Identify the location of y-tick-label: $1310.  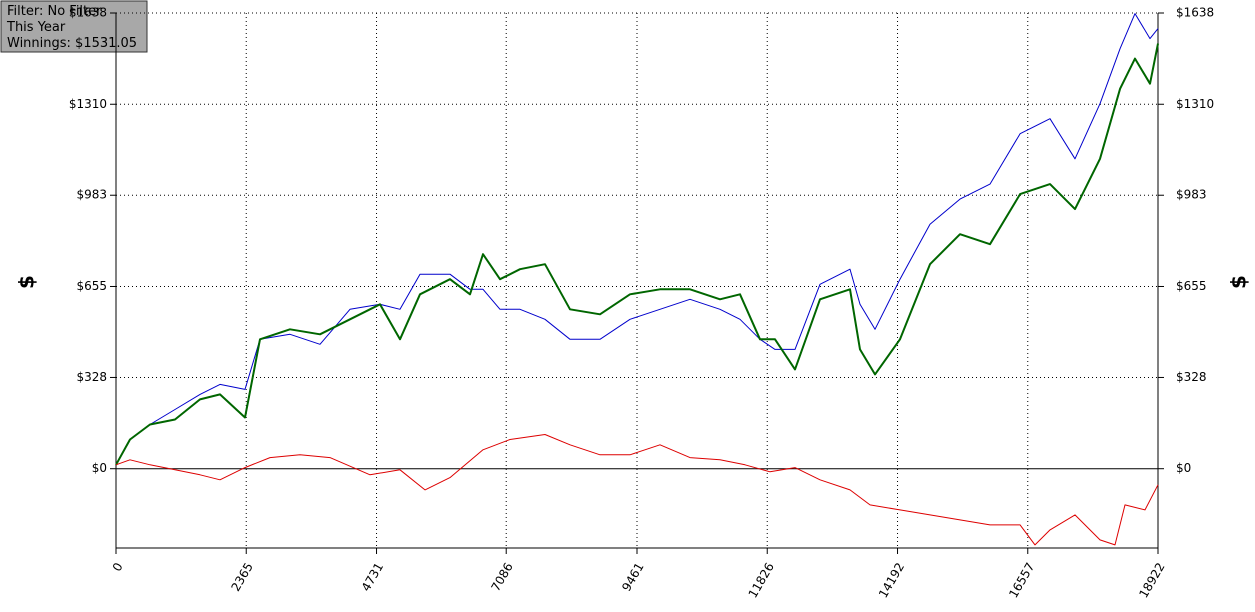
(88, 104).